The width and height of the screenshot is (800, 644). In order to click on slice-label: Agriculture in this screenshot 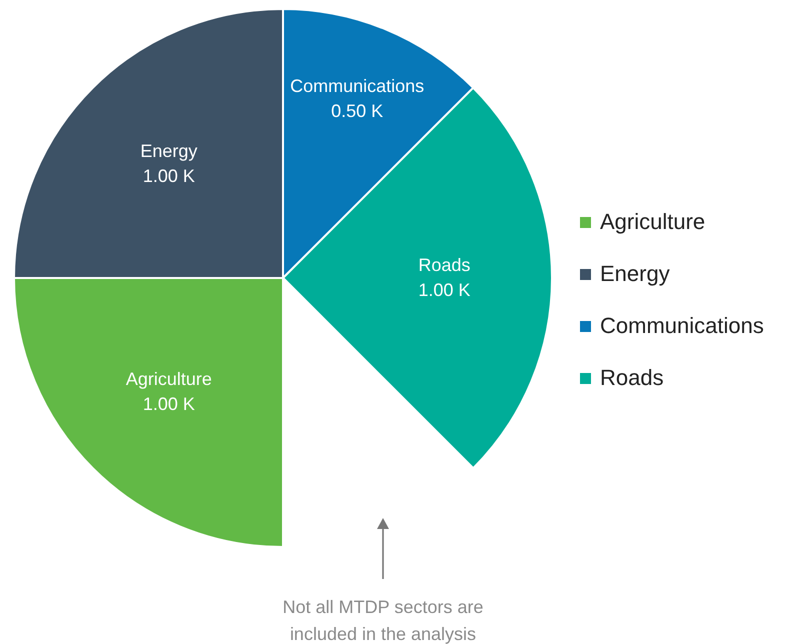, I will do `click(169, 379)`.